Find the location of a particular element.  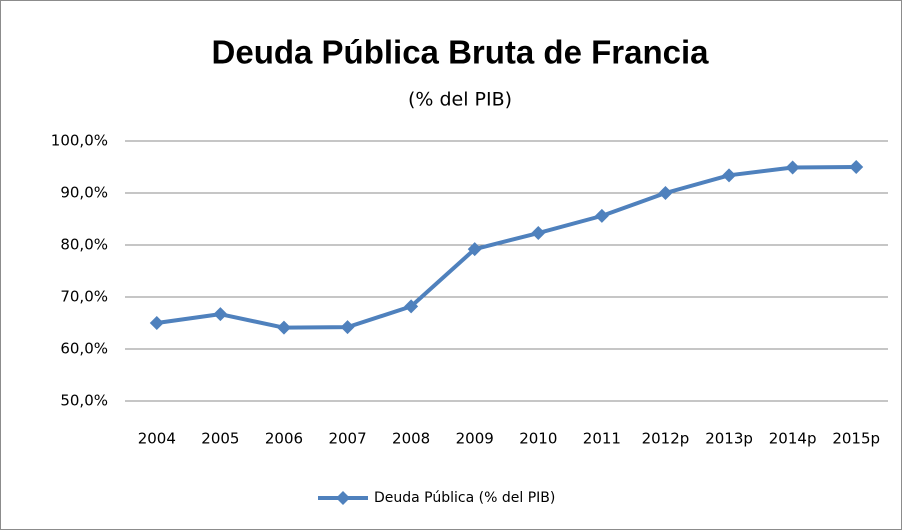

x-tick-label: 2008 is located at coordinates (411, 439).